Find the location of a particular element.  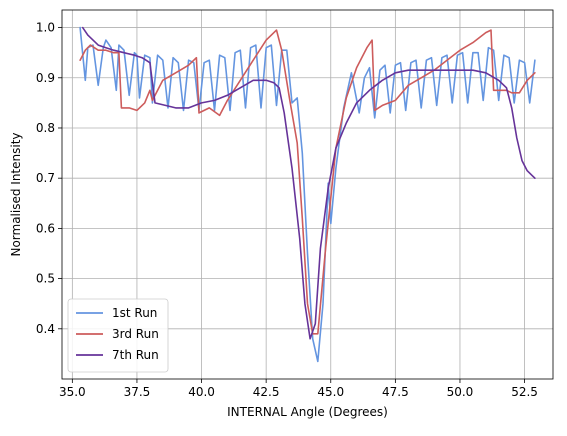

y-tick-label: 0.6 is located at coordinates (45, 228).